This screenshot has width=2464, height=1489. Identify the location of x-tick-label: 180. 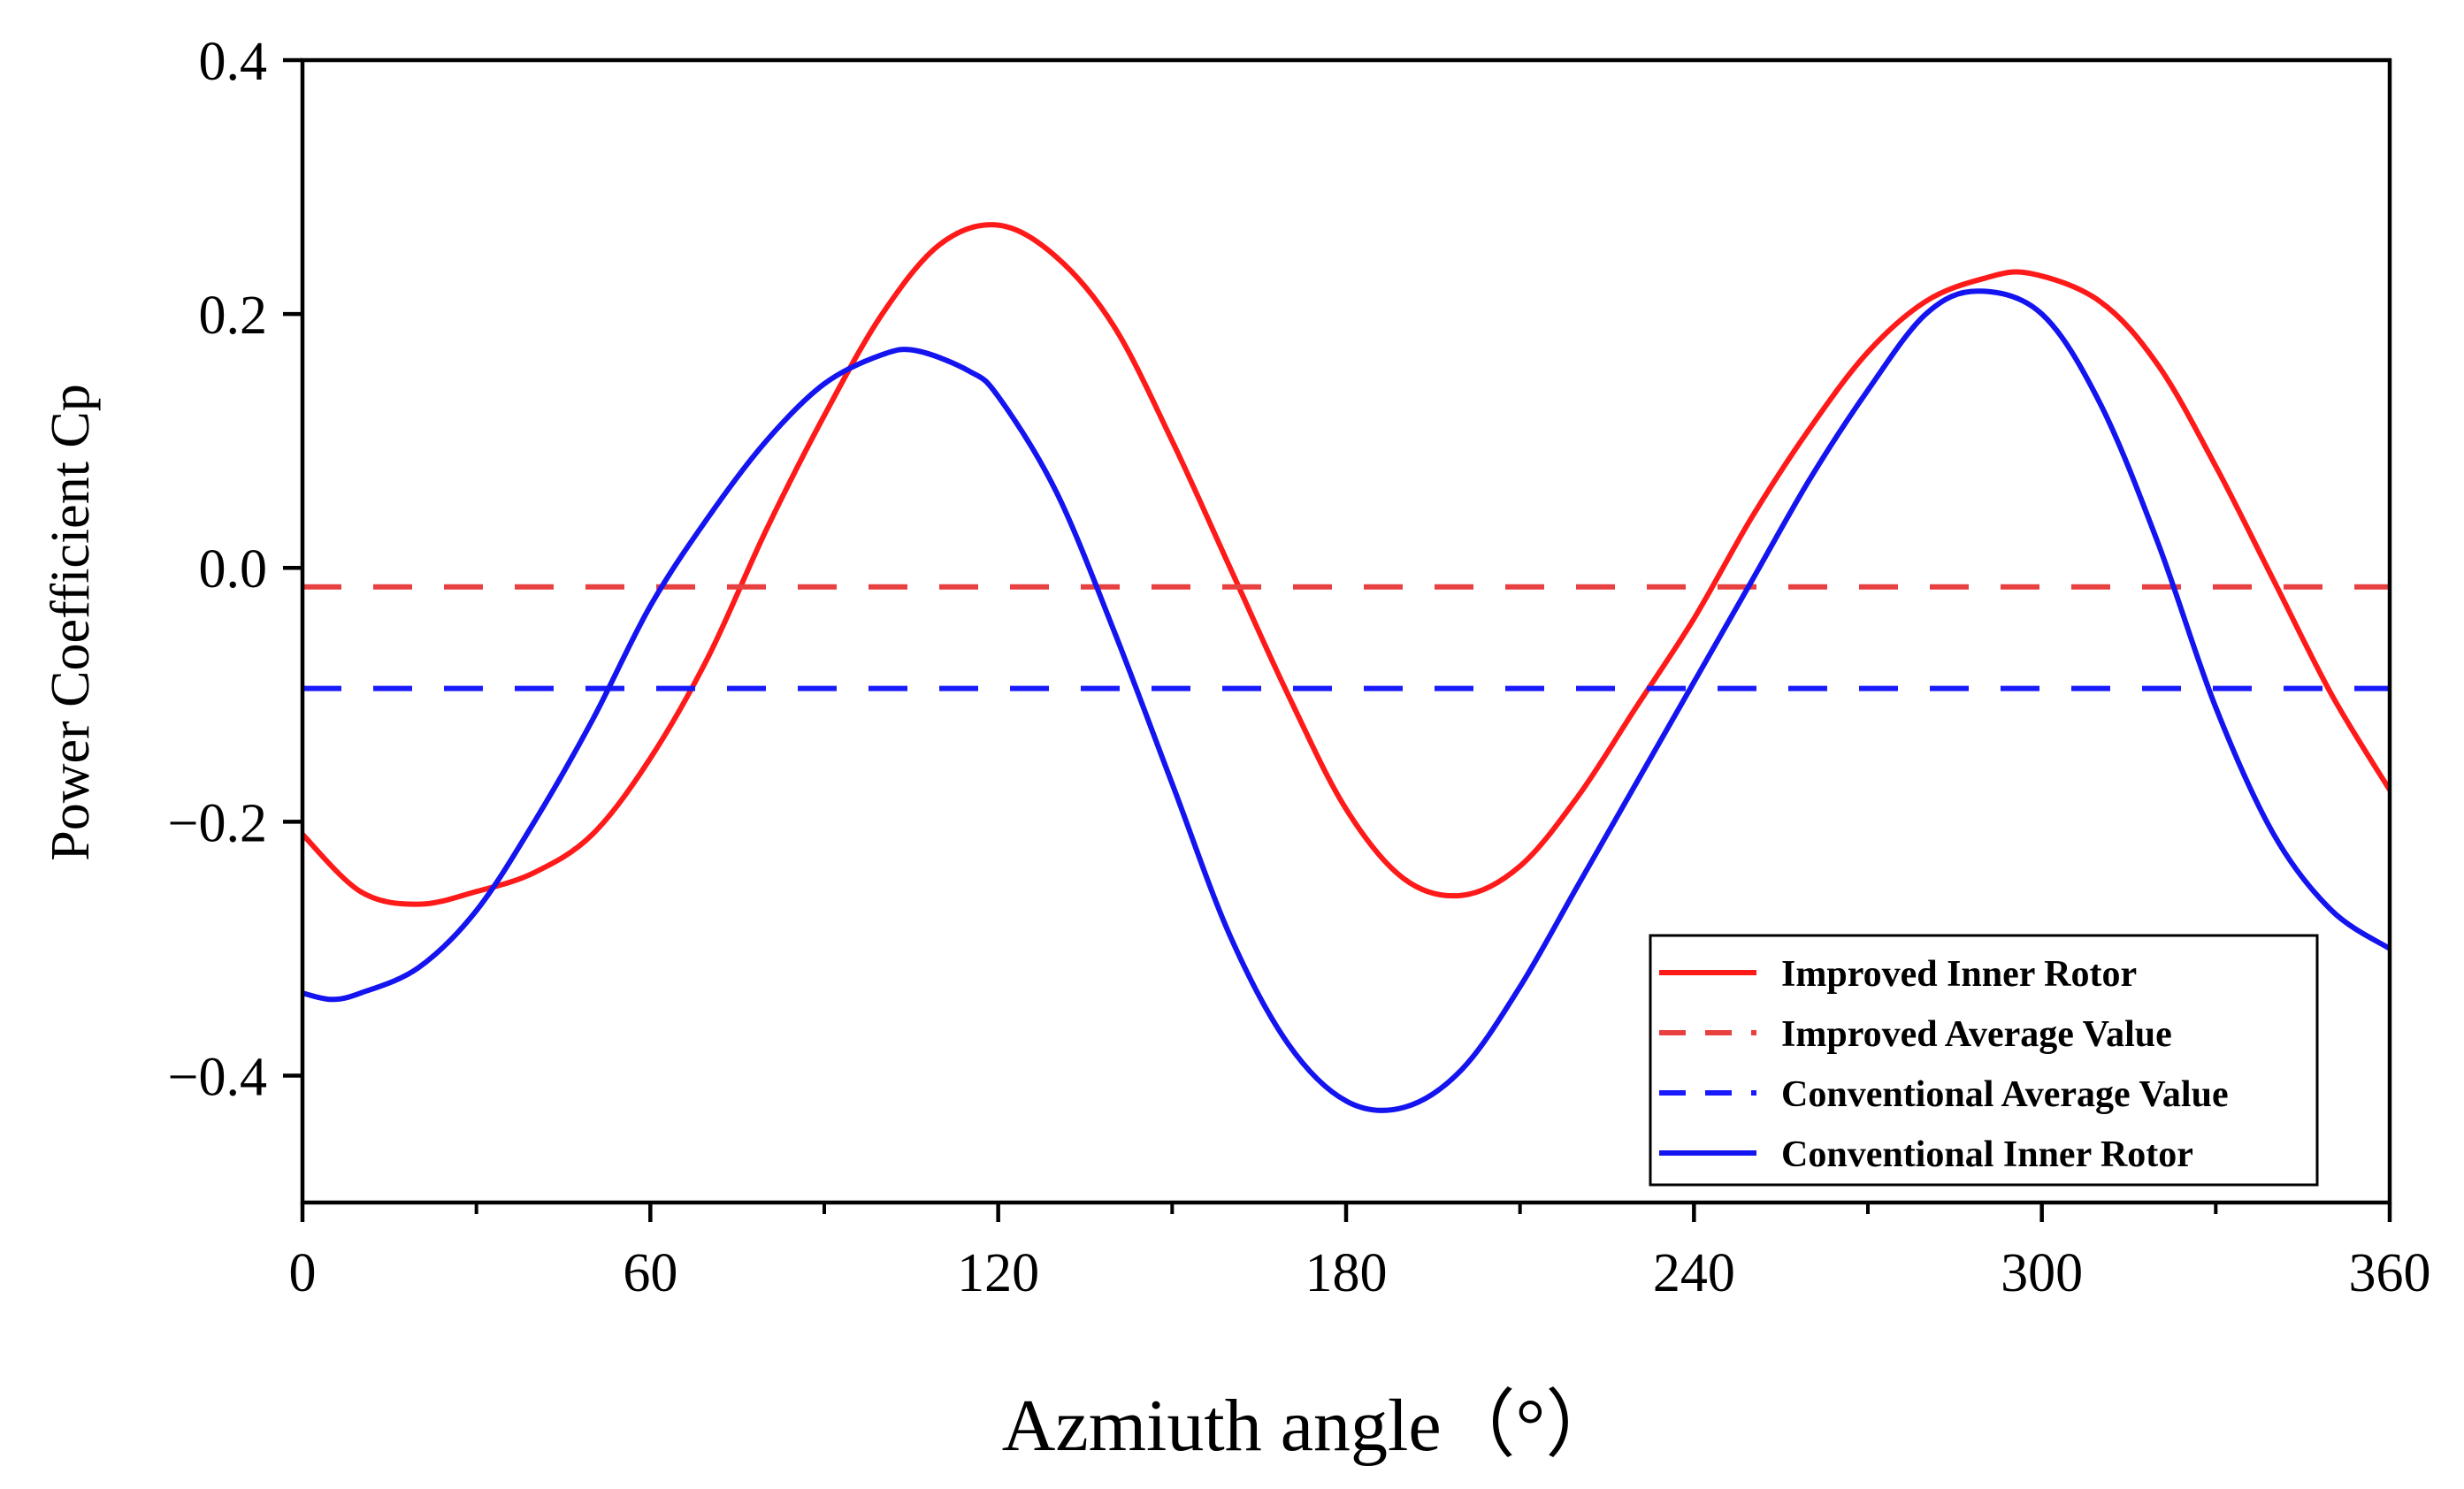
(1346, 1273).